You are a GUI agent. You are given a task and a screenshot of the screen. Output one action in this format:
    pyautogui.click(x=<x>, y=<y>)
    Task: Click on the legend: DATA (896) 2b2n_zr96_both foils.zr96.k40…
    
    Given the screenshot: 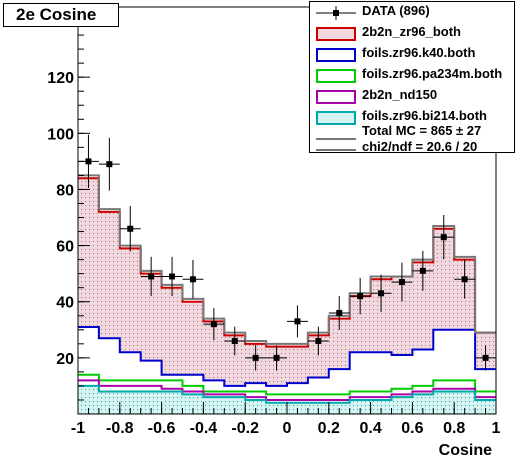 What is the action you would take?
    pyautogui.click(x=412, y=77)
    